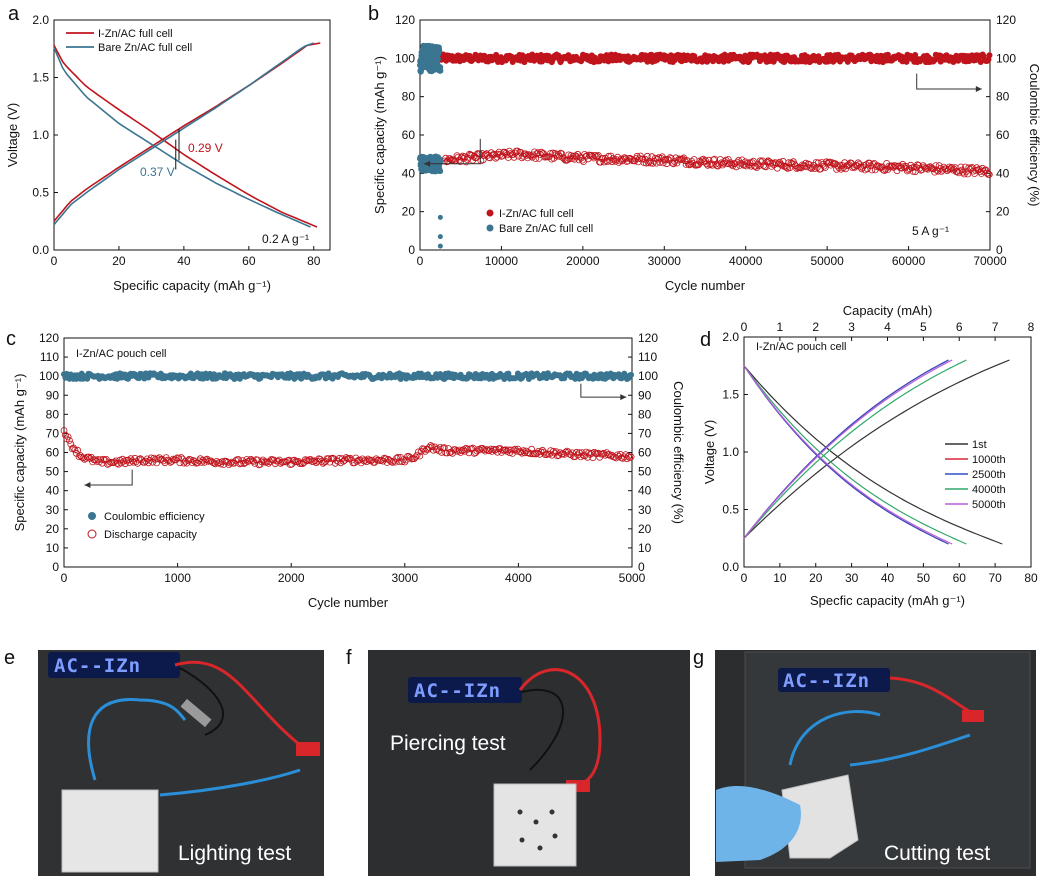 The width and height of the screenshot is (1040, 880). I want to click on d-x2label: Capacity (mAh), so click(888, 310).